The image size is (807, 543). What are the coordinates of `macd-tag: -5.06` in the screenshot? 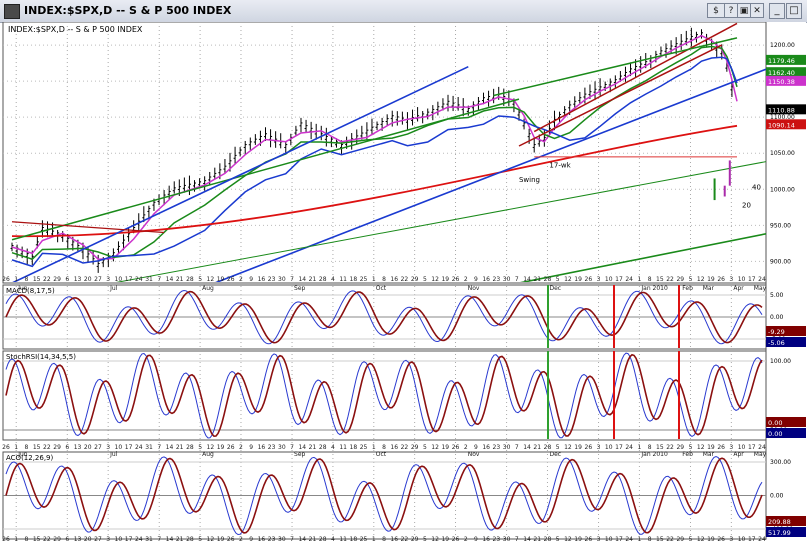 It's located at (776, 343).